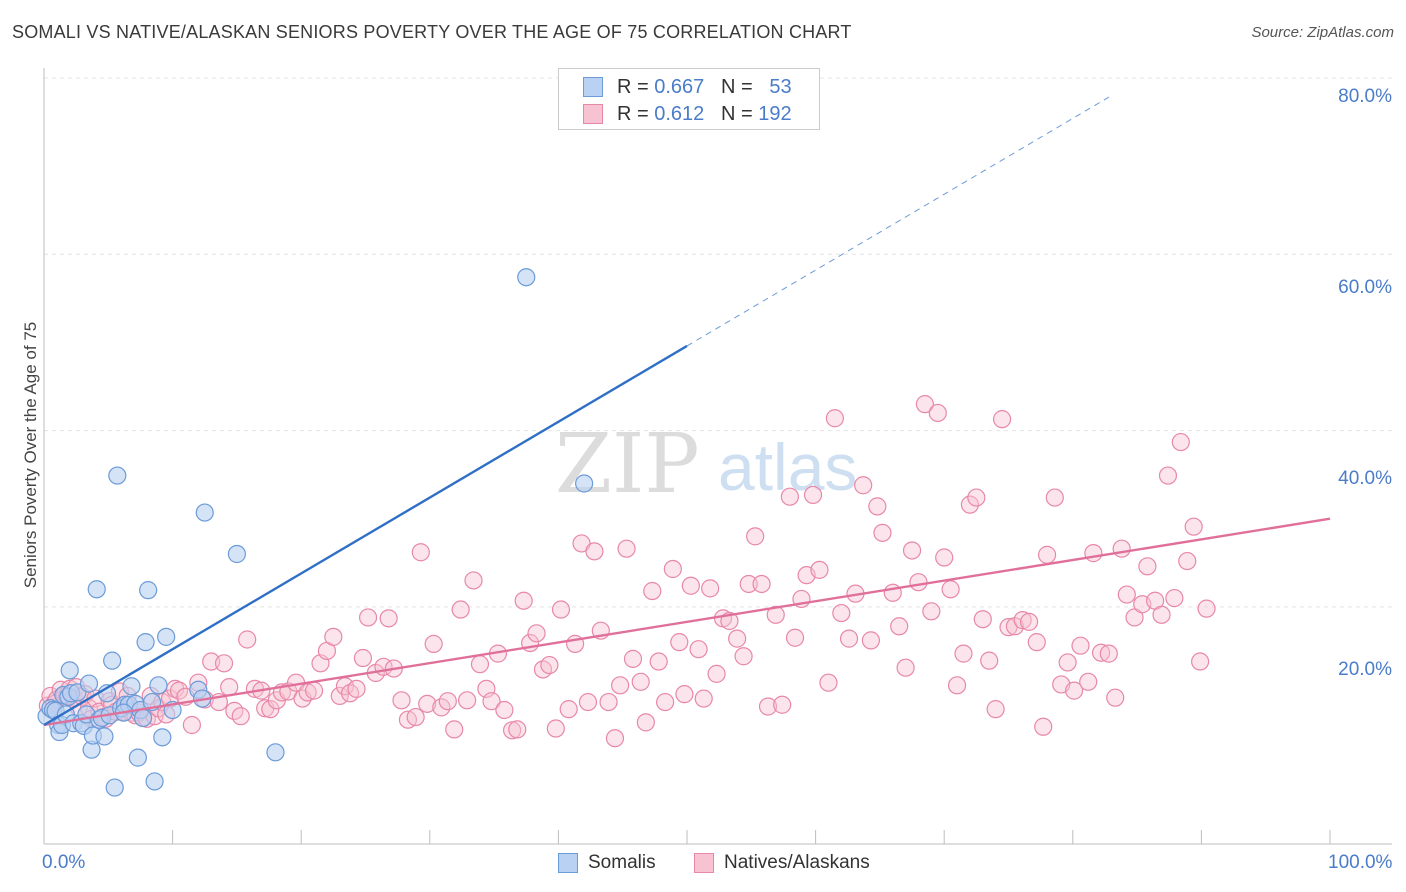  Describe the element at coordinates (1365, 96) in the screenshot. I see `y-tick-label: 80.0%` at that location.